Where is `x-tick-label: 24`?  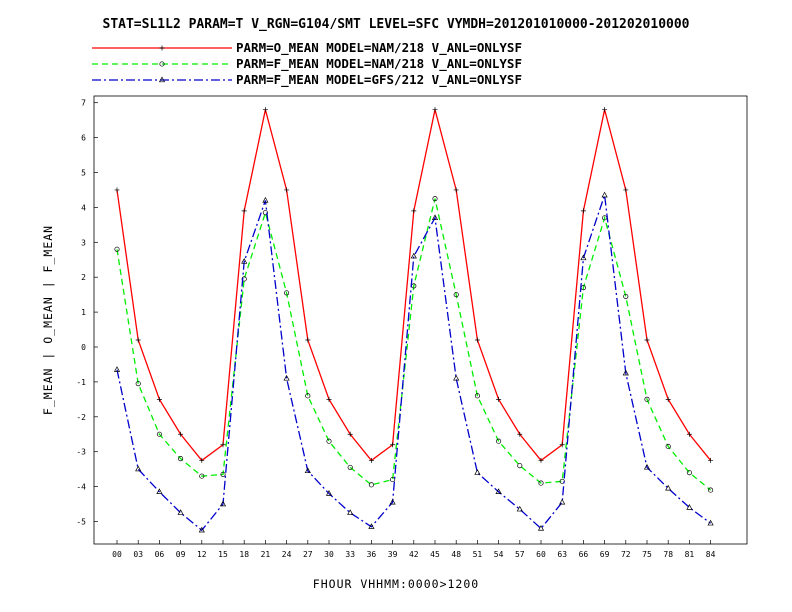 x-tick-label: 24 is located at coordinates (287, 554).